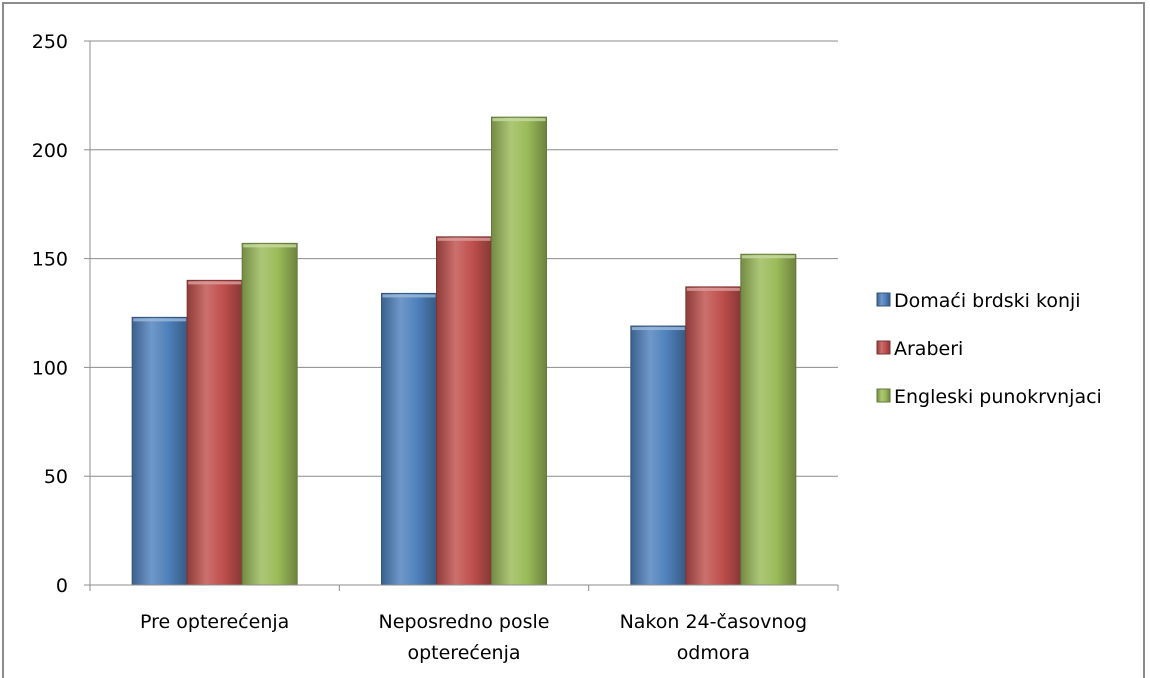  I want to click on y-tick-label: 50, so click(56, 477).